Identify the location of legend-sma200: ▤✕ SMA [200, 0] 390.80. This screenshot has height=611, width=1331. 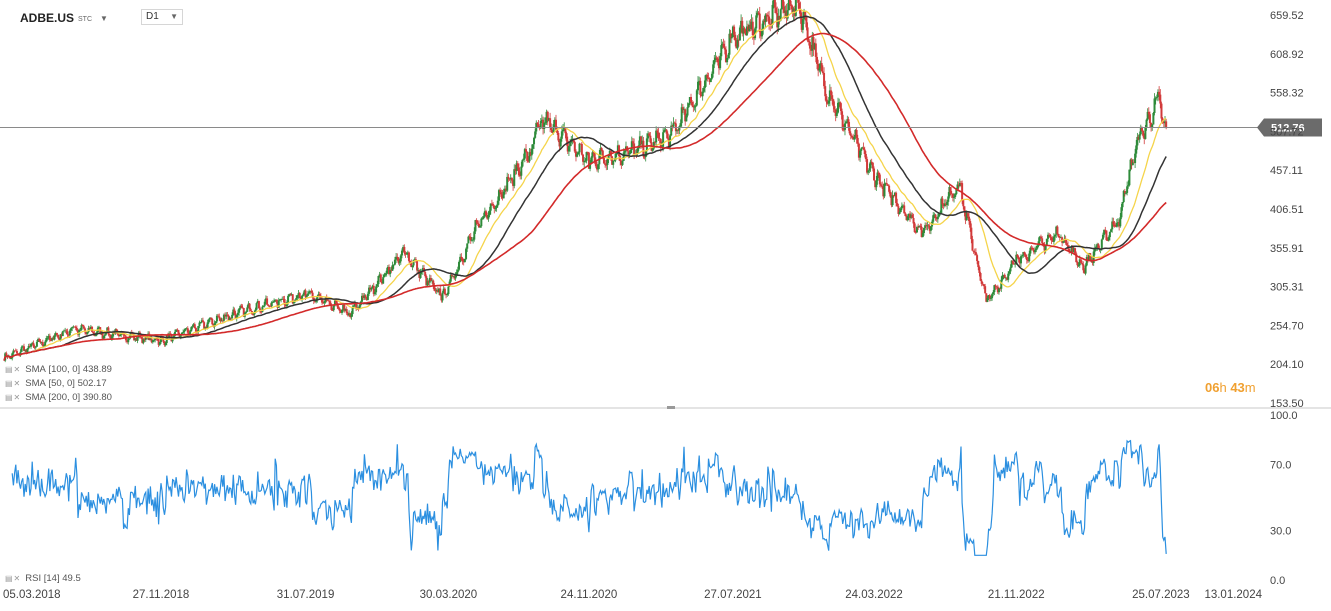
(58, 397).